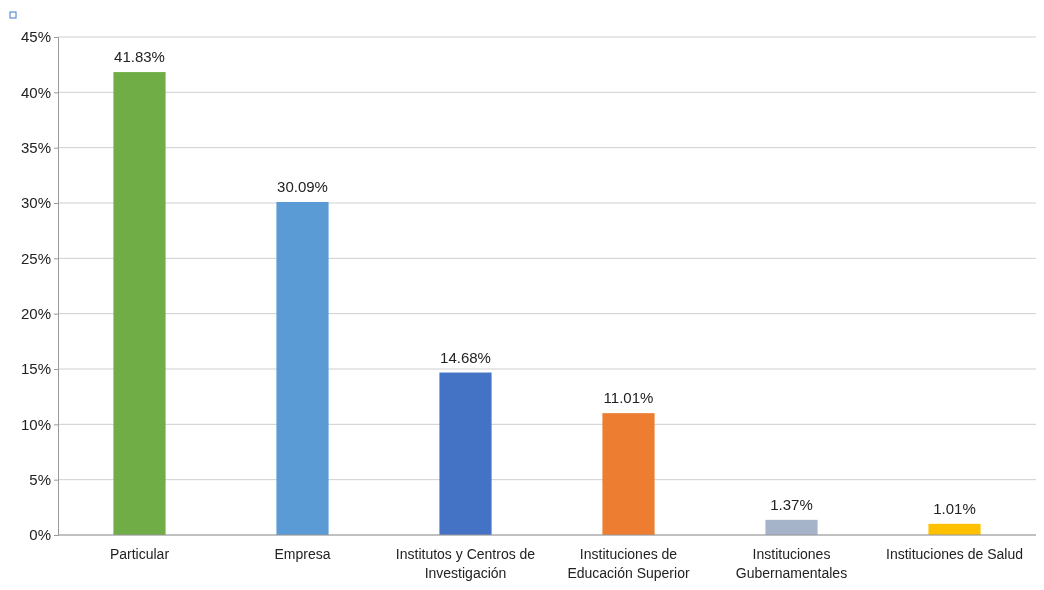 The width and height of the screenshot is (1044, 590). What do you see at coordinates (628, 398) in the screenshot?
I see `data-label: 11.01%` at bounding box center [628, 398].